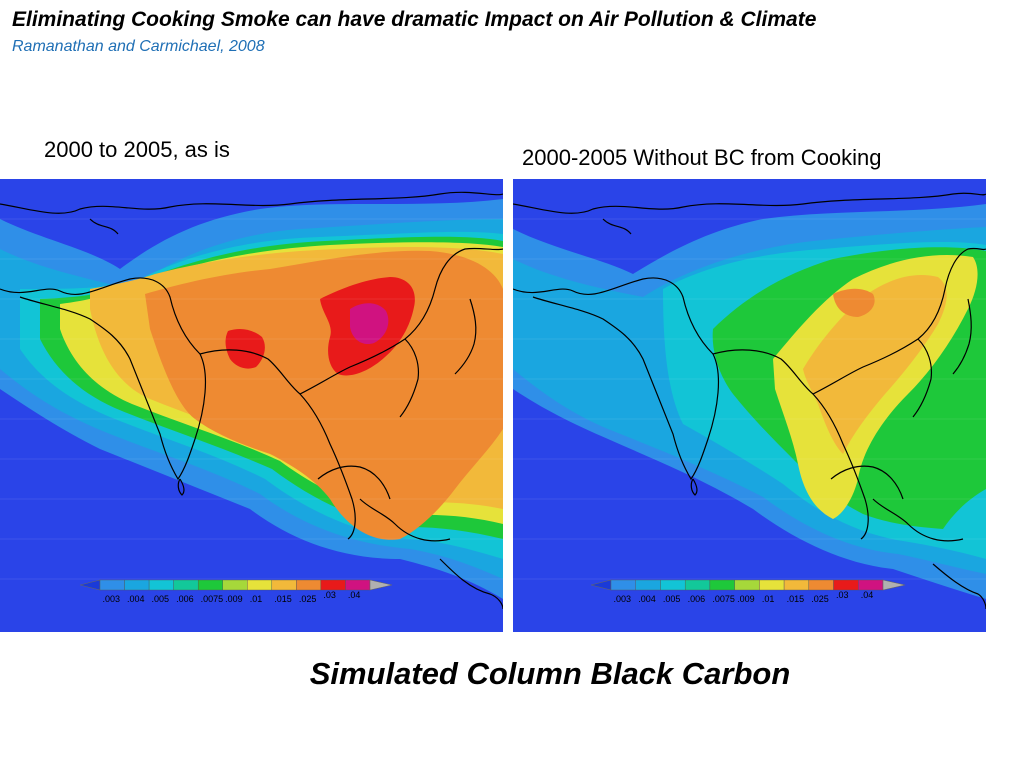  Describe the element at coordinates (137, 149) in the screenshot. I see `panel-label-left: 2000 to 2005, as is` at that location.